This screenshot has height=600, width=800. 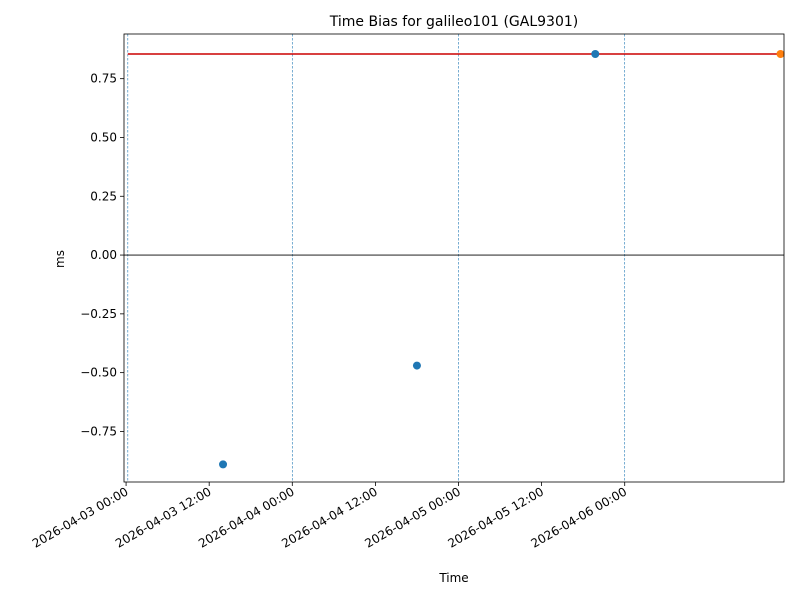 What do you see at coordinates (453, 578) in the screenshot?
I see `x-axis-label: Time` at bounding box center [453, 578].